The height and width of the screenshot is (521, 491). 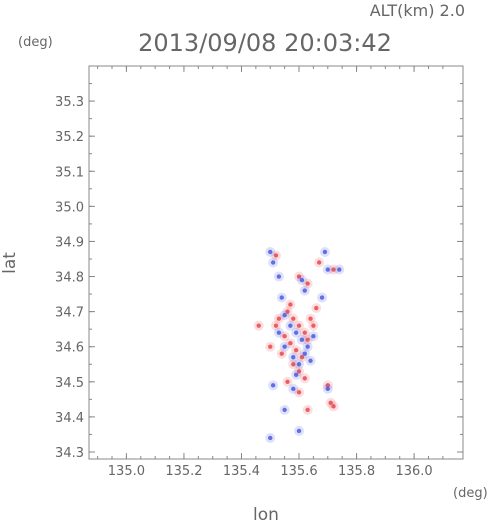 What do you see at coordinates (298, 471) in the screenshot?
I see `x-tick-label: 135.6` at bounding box center [298, 471].